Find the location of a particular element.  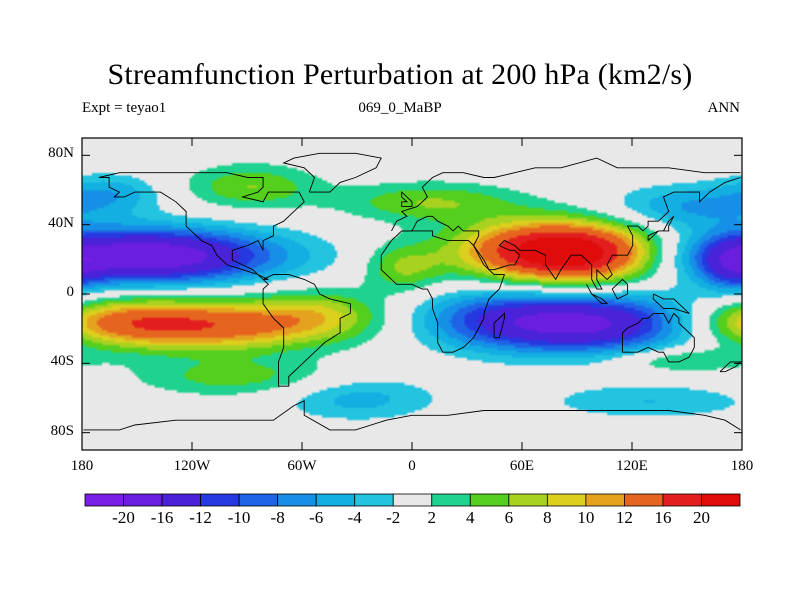

season-label: ANN is located at coordinates (724, 108).